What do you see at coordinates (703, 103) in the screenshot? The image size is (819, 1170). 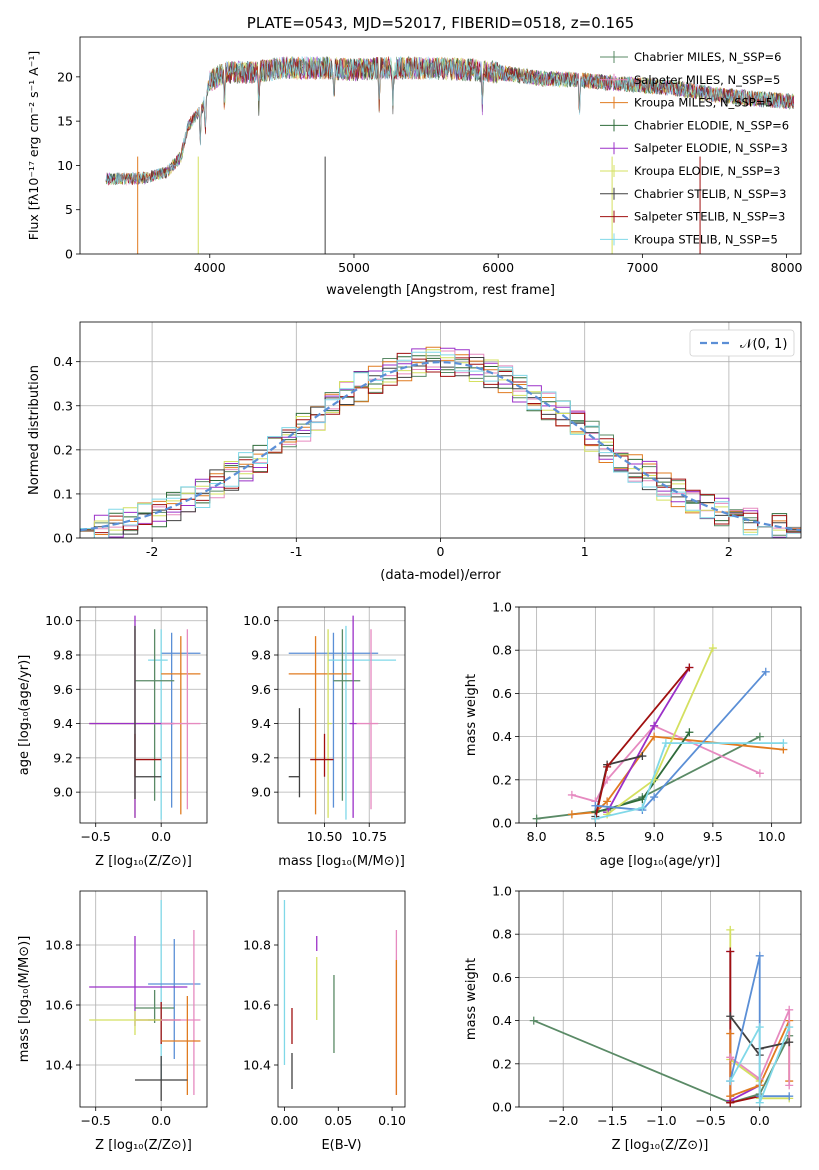 I see `legend-label: Kroupa MILES, N_SSP=5` at bounding box center [703, 103].